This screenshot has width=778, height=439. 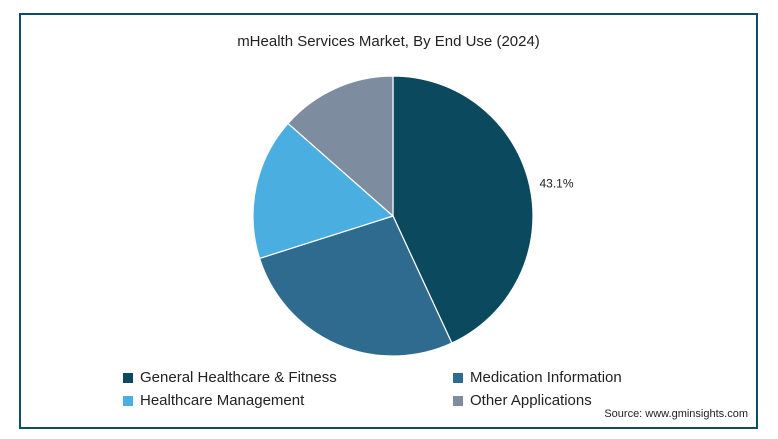 What do you see at coordinates (463, 209) in the screenshot?
I see `pie-slice-general-healthcare-fitness` at bounding box center [463, 209].